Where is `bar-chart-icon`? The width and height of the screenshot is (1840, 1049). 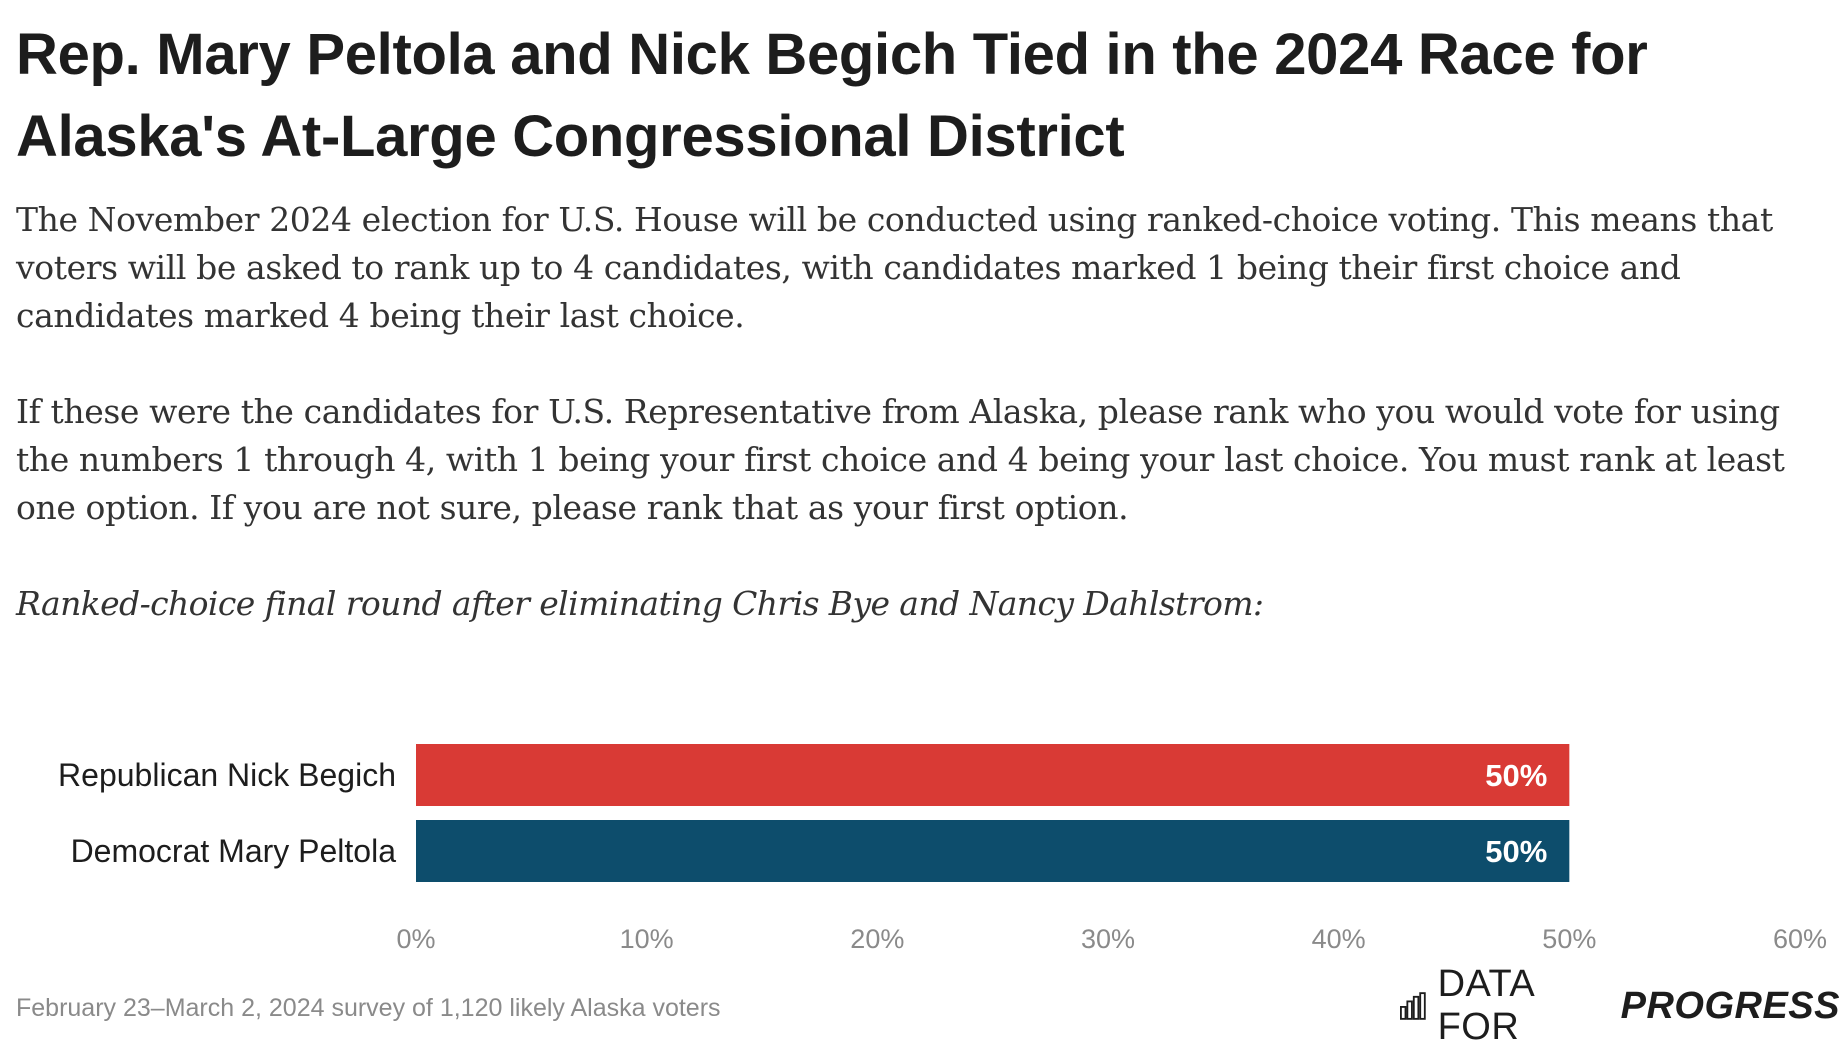 bar-chart-icon is located at coordinates (1413, 1006).